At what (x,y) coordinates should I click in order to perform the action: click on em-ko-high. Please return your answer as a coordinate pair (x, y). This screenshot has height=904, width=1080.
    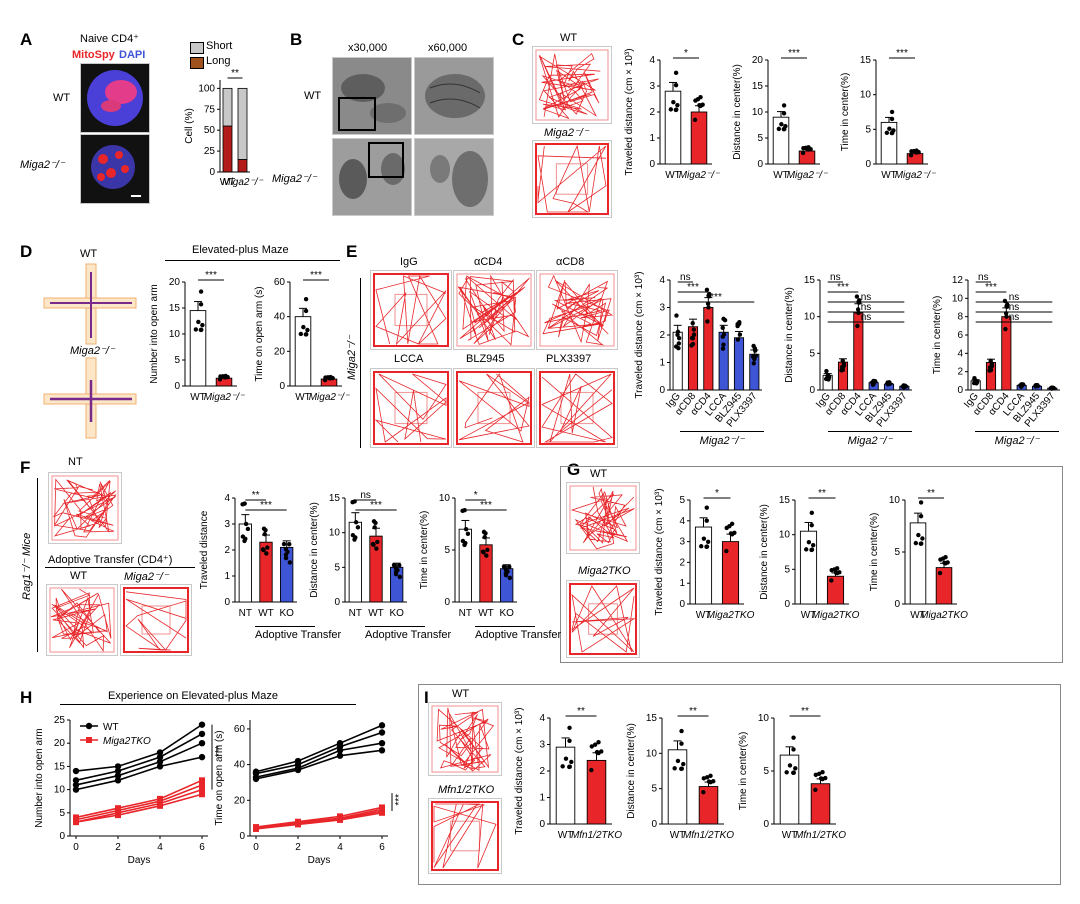
    Looking at the image, I should click on (454, 177).